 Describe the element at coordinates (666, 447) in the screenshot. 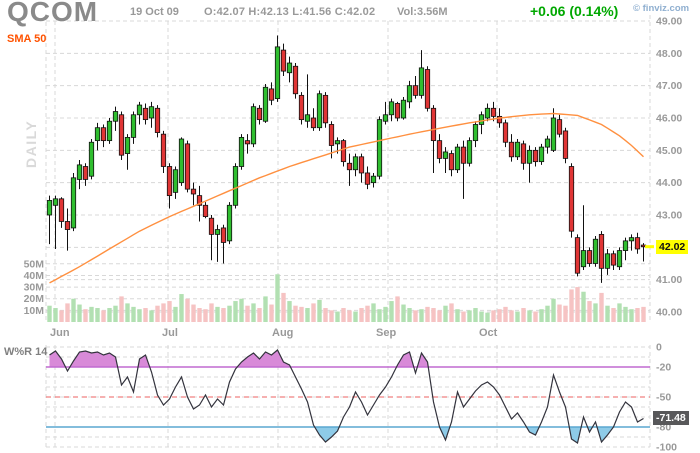

I see `wpr-tick-label: -100` at that location.